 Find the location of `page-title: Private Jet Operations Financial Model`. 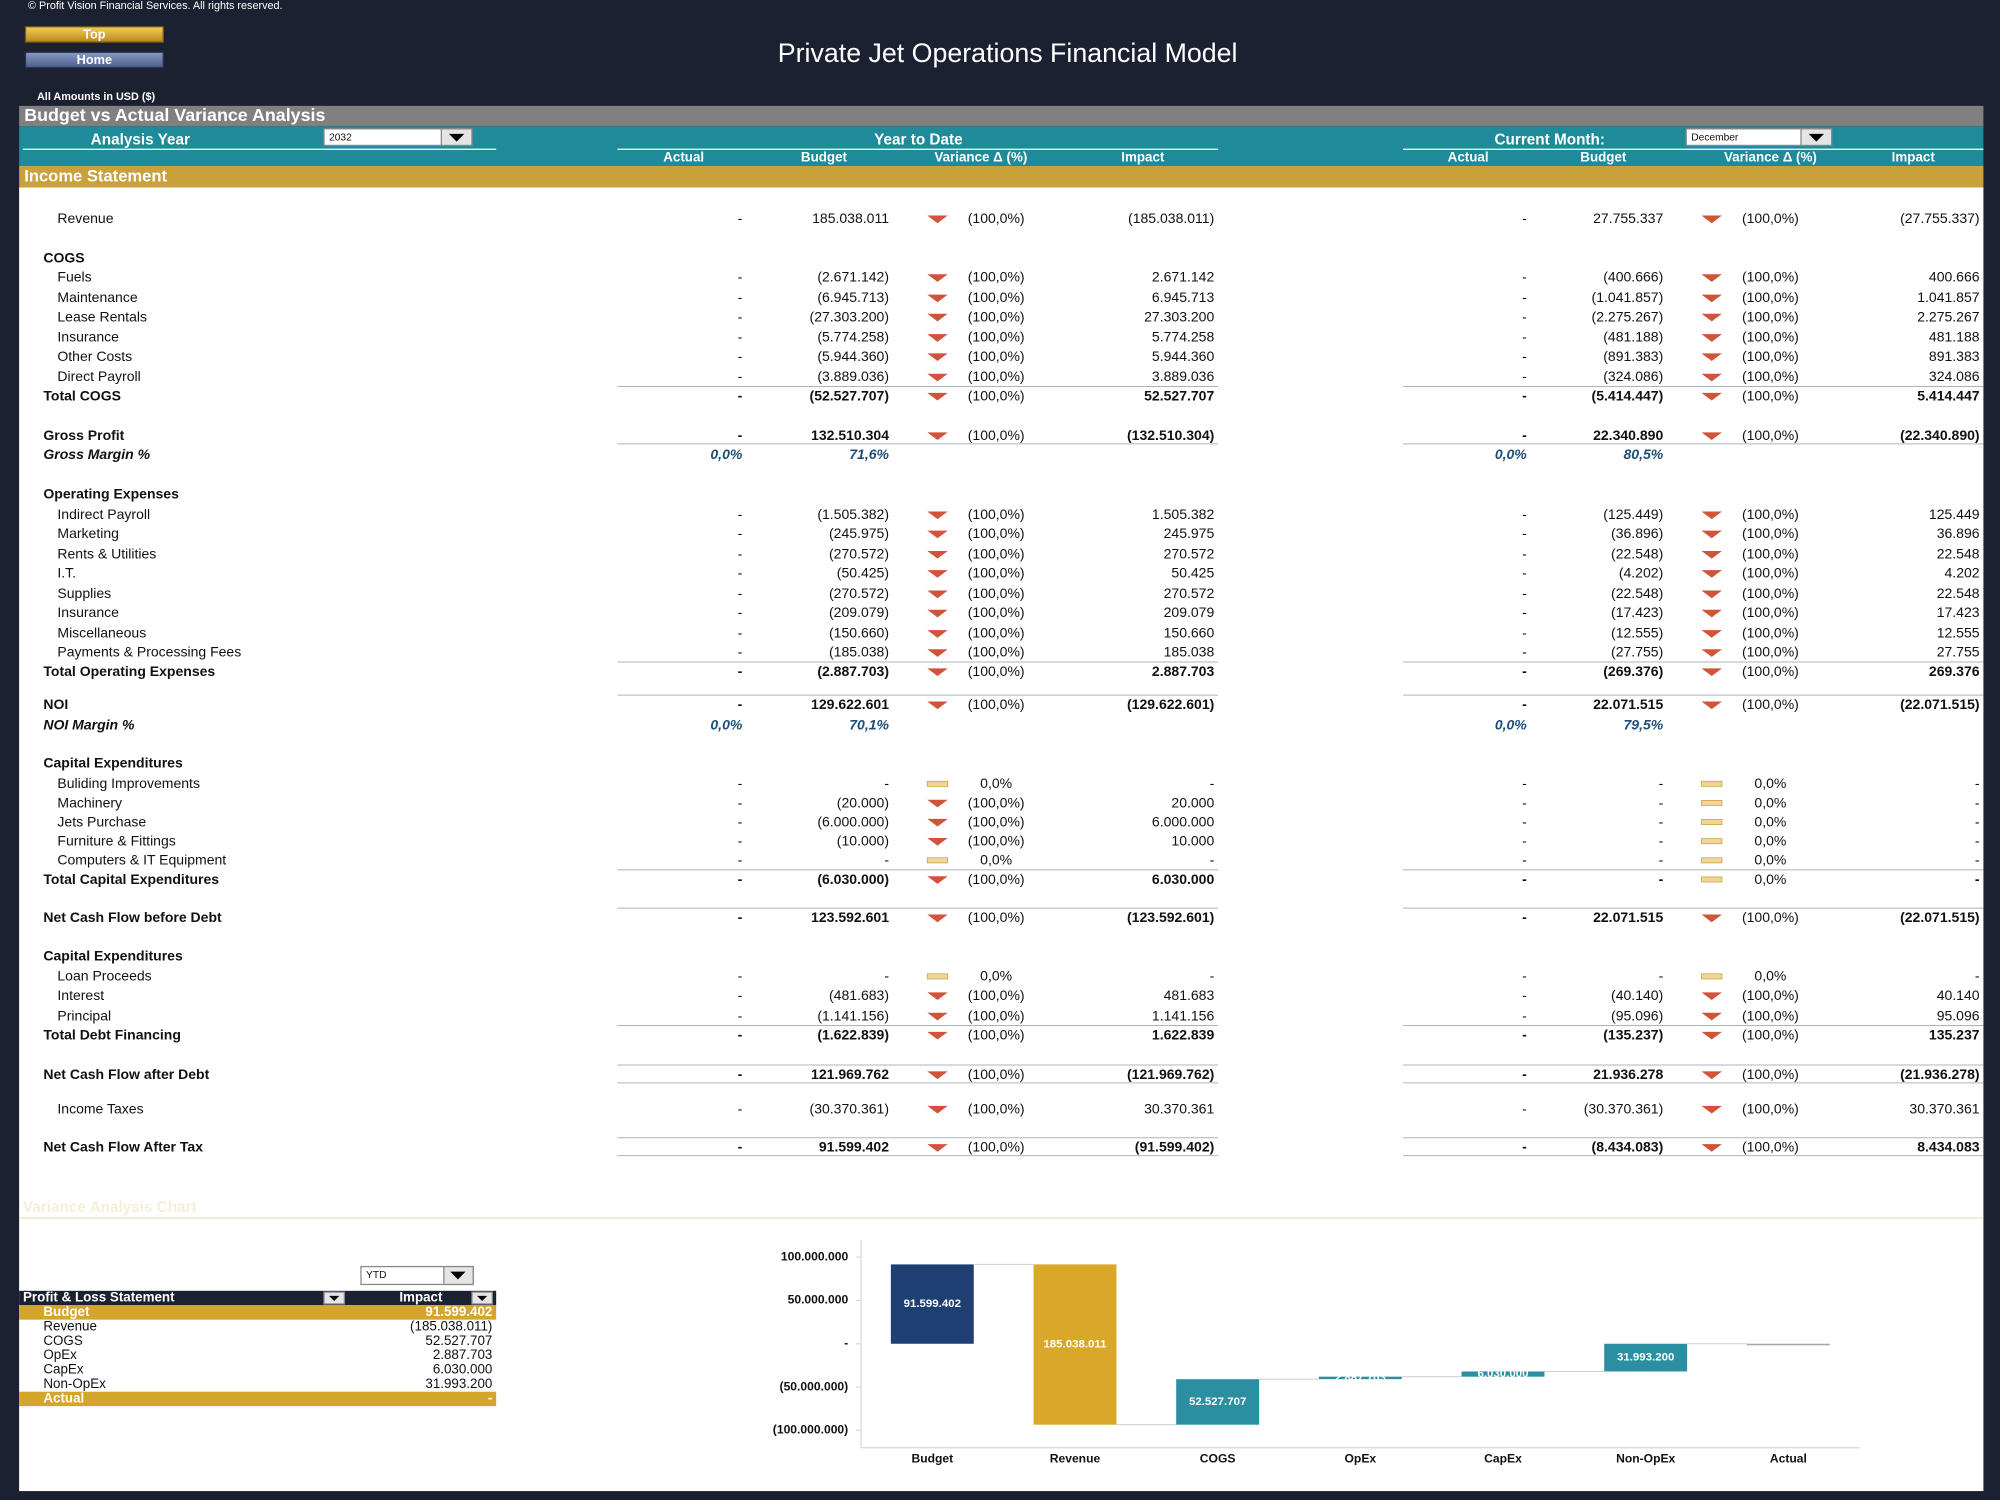

page-title: Private Jet Operations Financial Model is located at coordinates (1008, 53).